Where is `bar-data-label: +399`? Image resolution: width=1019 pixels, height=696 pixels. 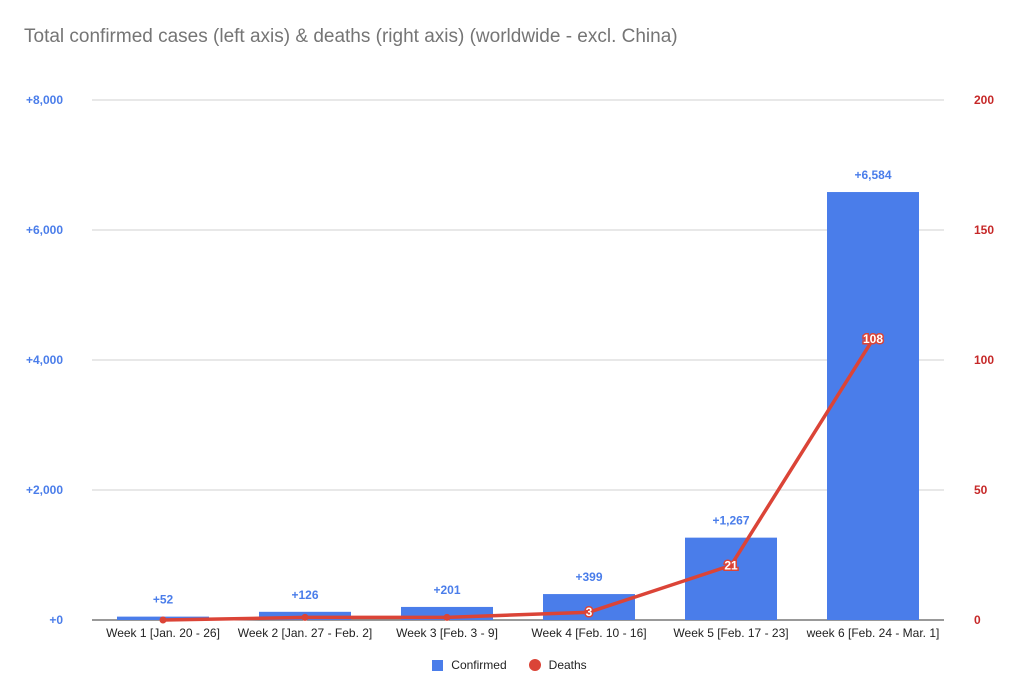
bar-data-label: +399 is located at coordinates (588, 577).